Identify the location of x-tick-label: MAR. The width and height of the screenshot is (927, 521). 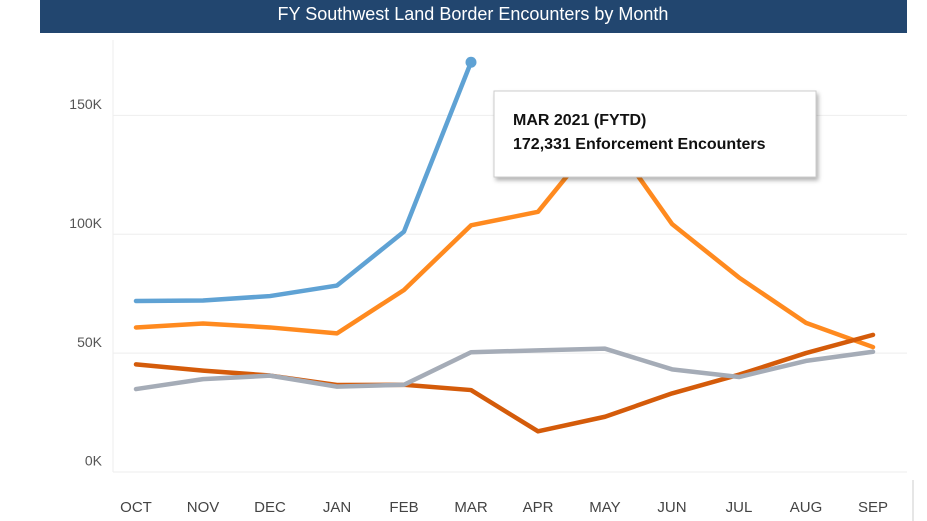
(471, 507).